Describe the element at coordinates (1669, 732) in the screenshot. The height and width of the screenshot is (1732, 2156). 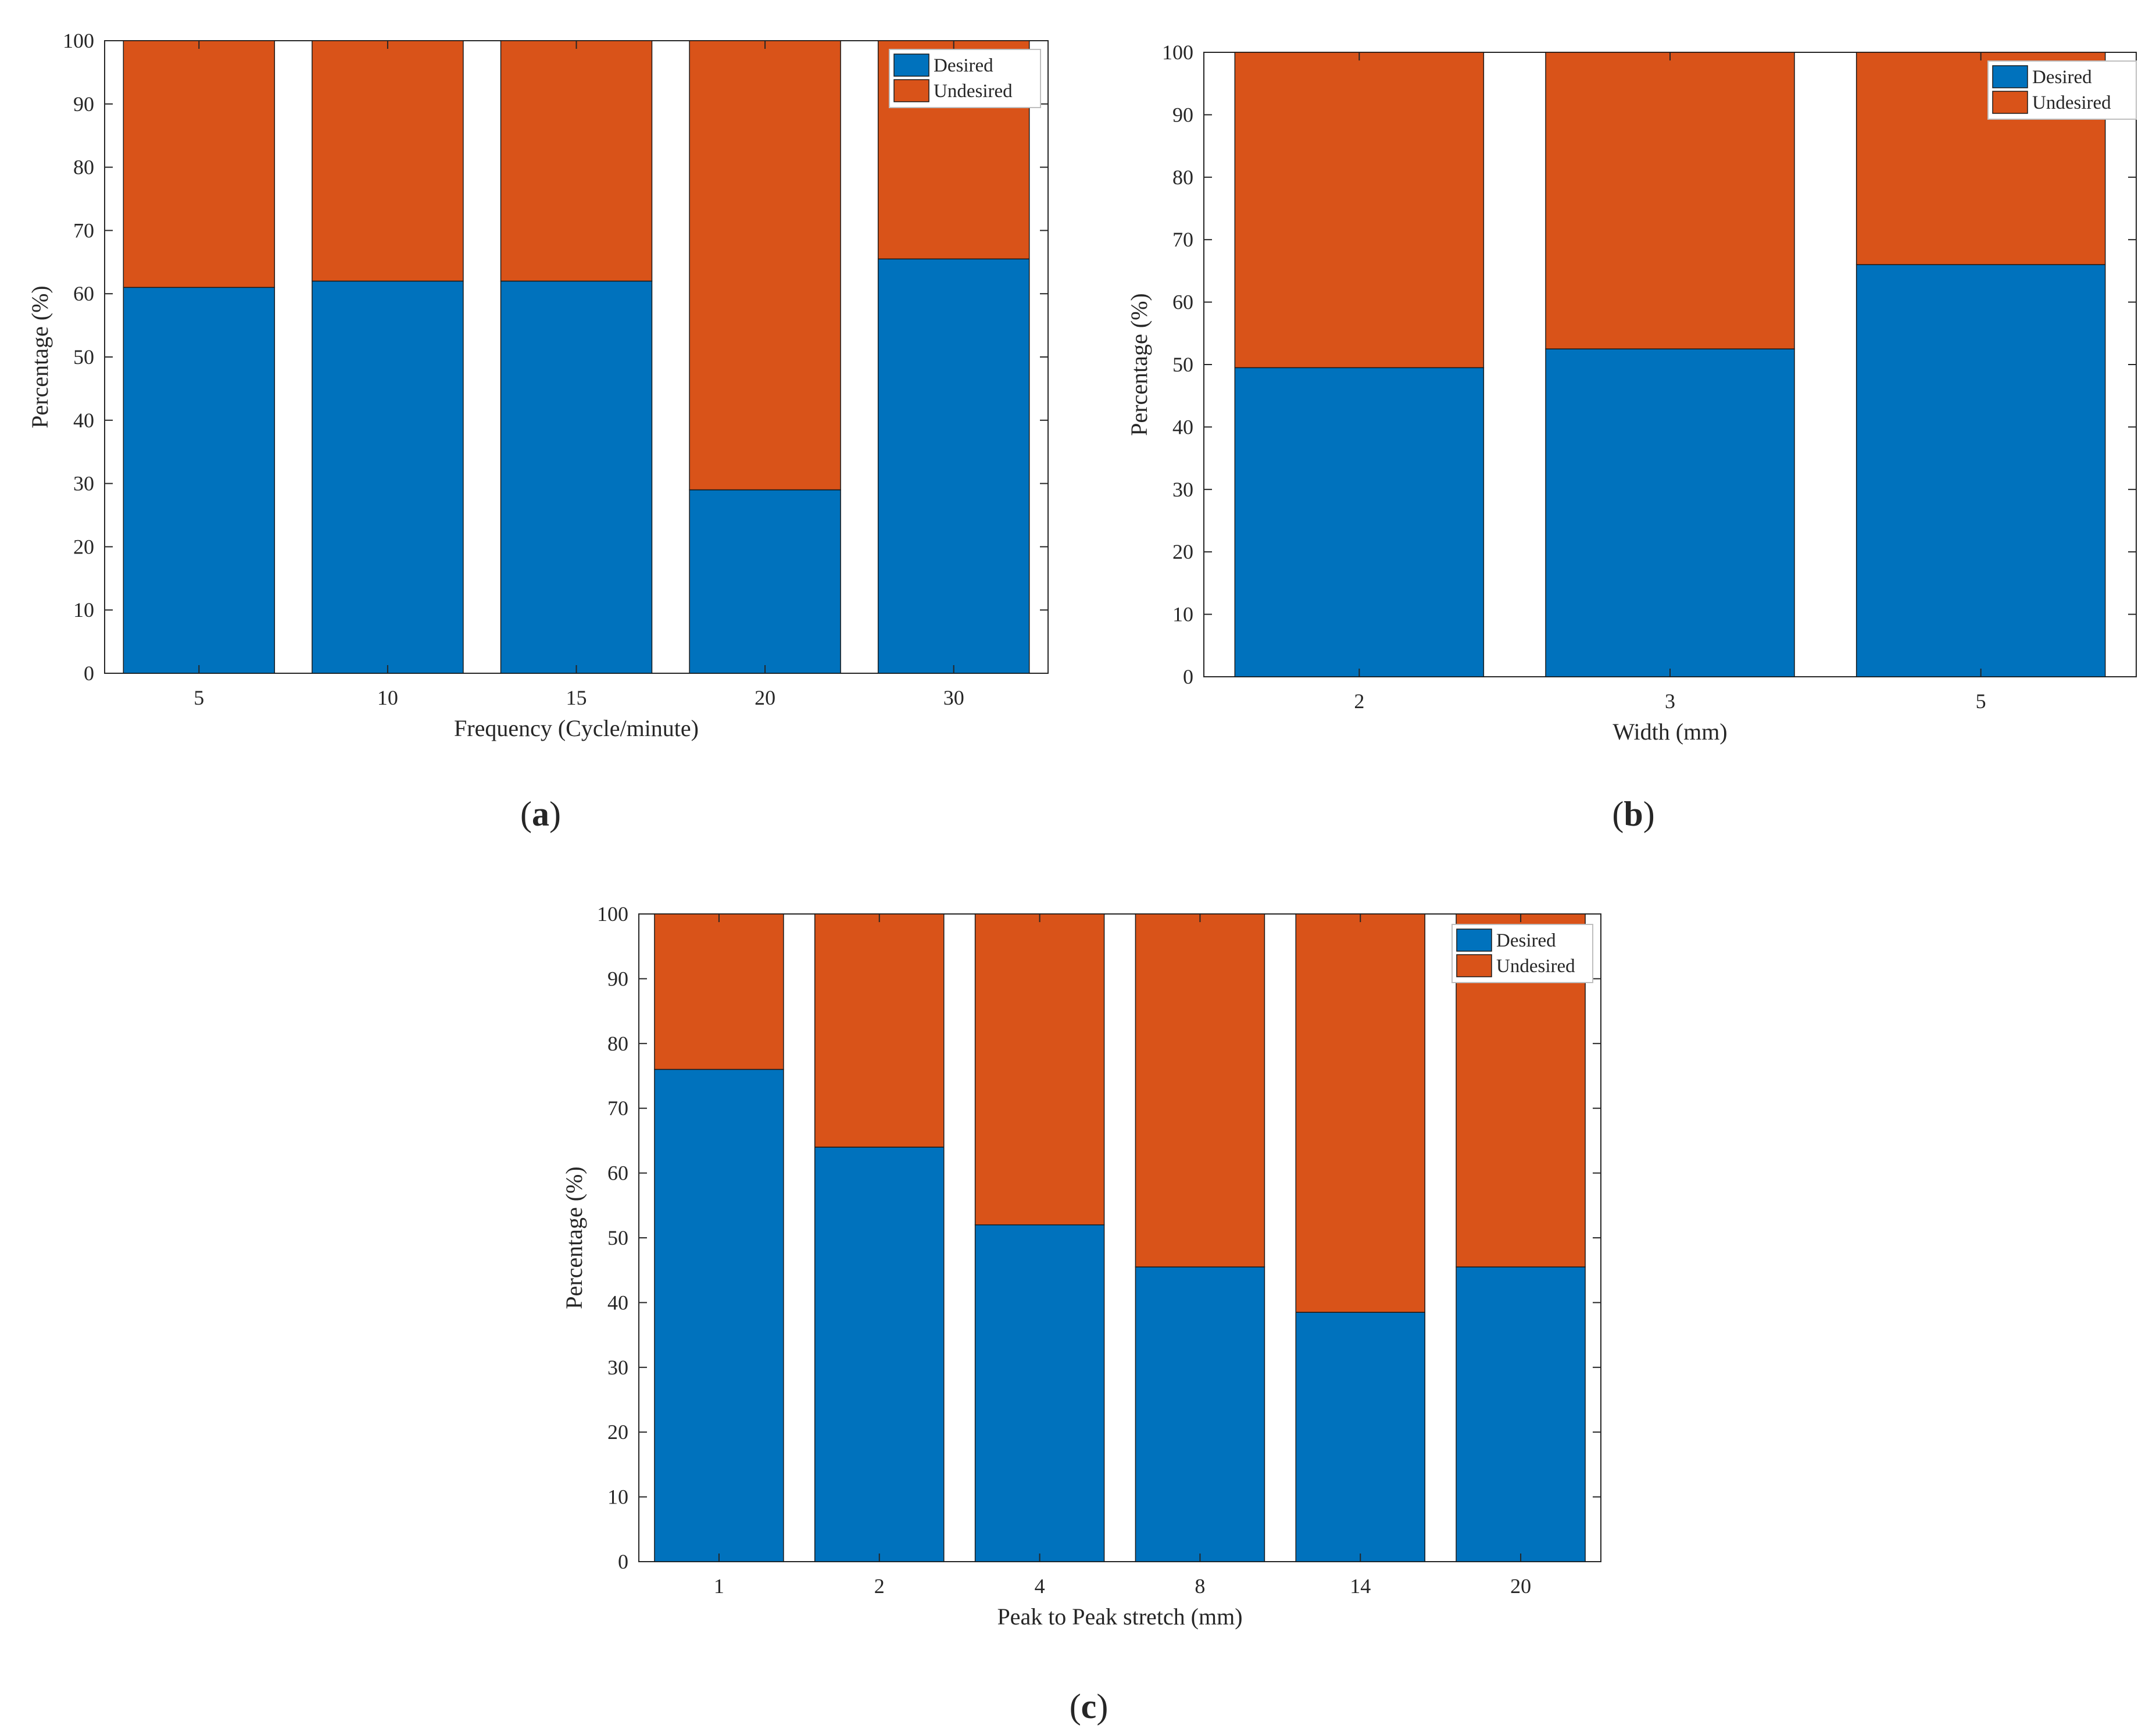
I see `x-axis-label: Width (mm)` at that location.